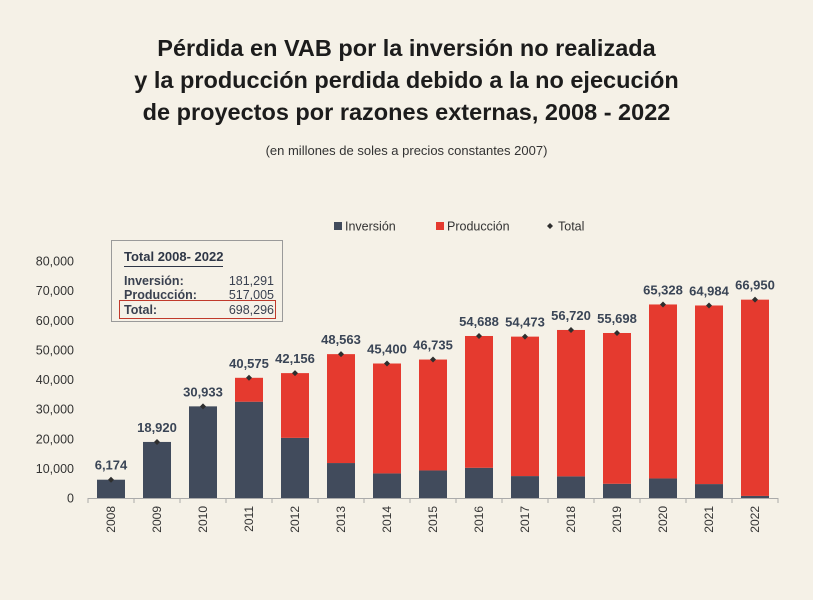  Describe the element at coordinates (203, 519) in the screenshot. I see `x-tick-label: 2010` at that location.